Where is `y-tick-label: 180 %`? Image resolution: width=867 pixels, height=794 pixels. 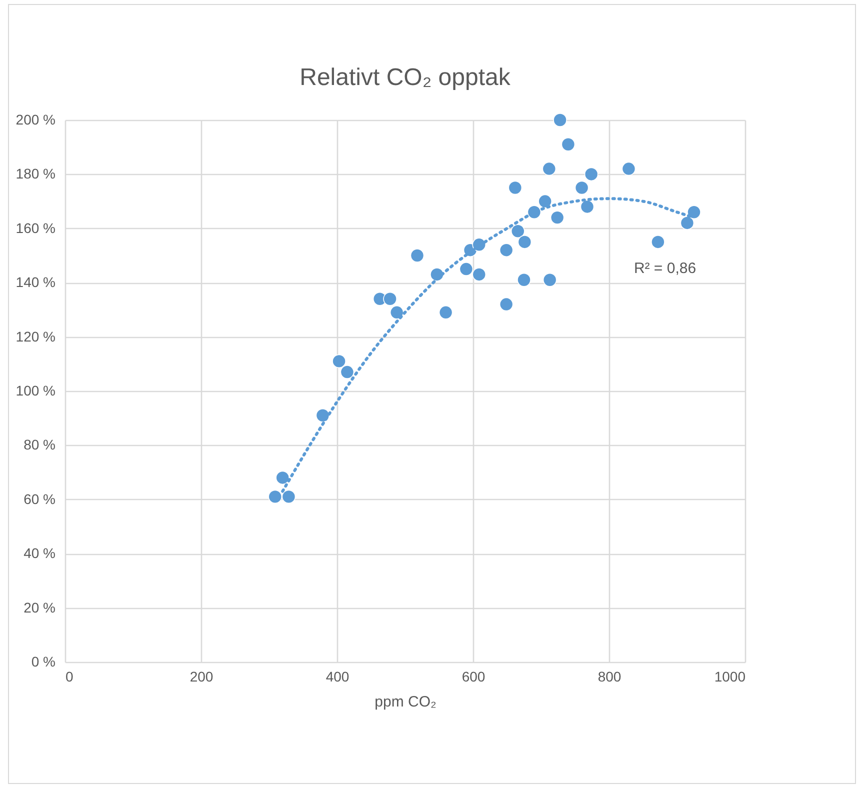 y-tick-label: 180 % is located at coordinates (36, 174).